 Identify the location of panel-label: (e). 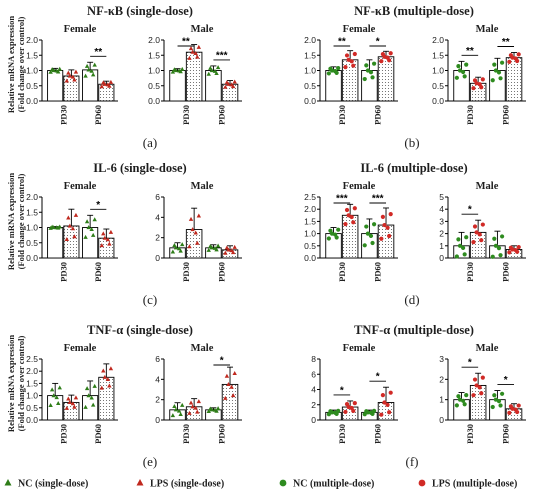
(150, 461).